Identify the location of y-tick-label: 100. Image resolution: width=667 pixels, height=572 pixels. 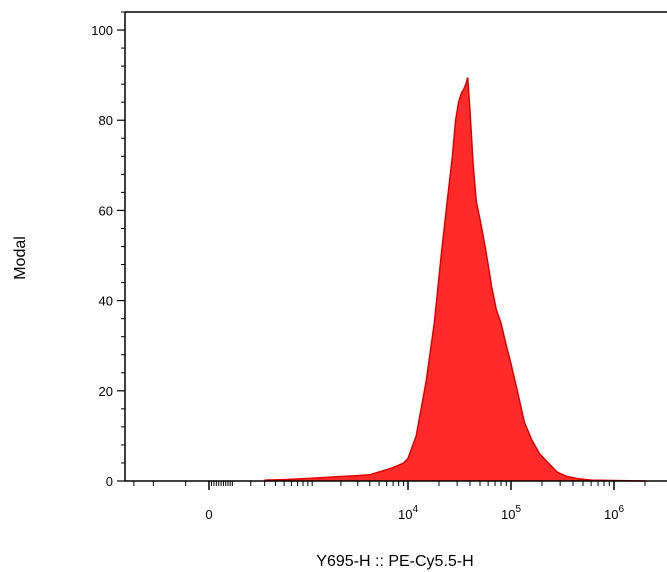
(102, 30).